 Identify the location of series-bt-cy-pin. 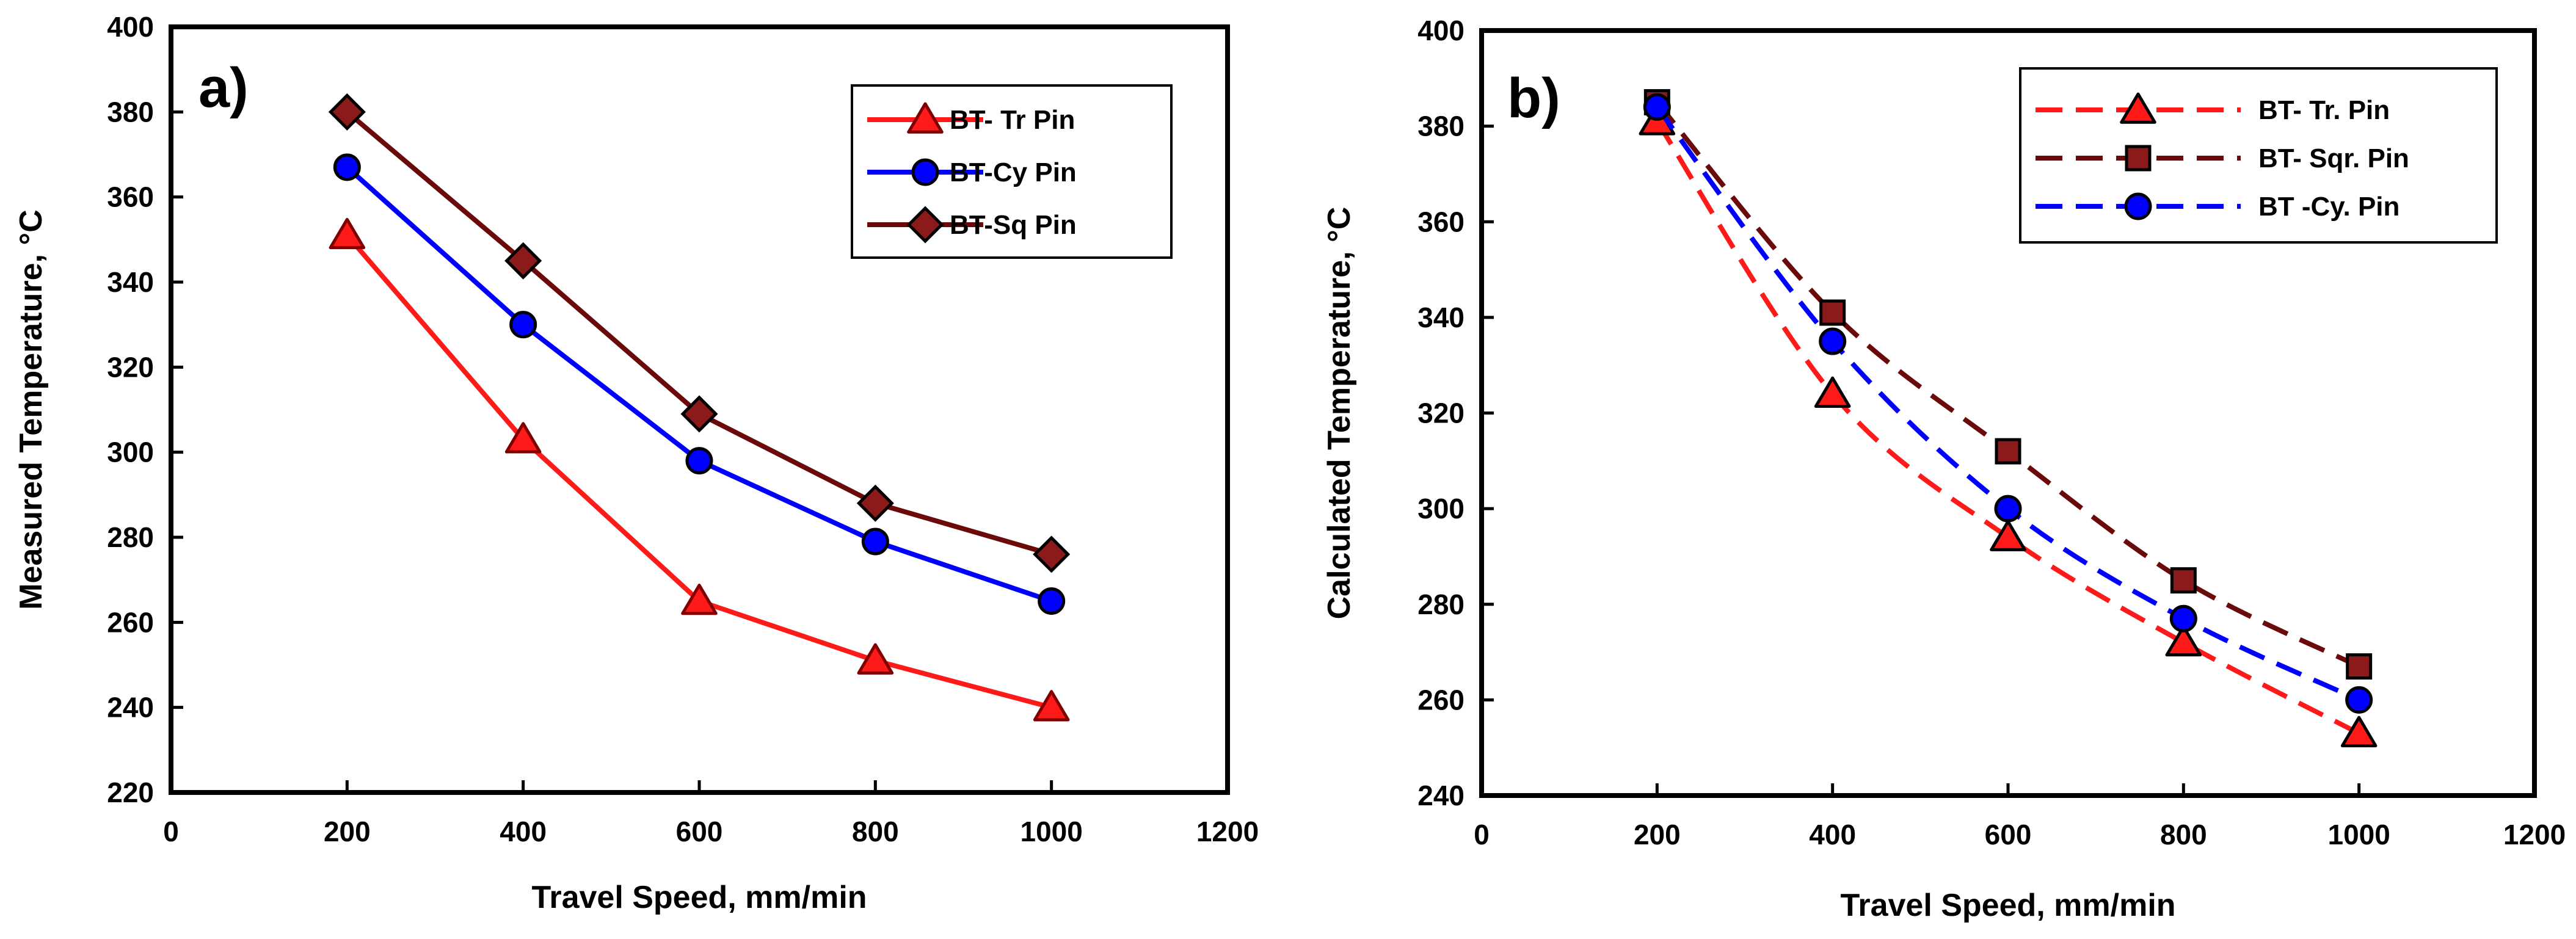
(699, 384).